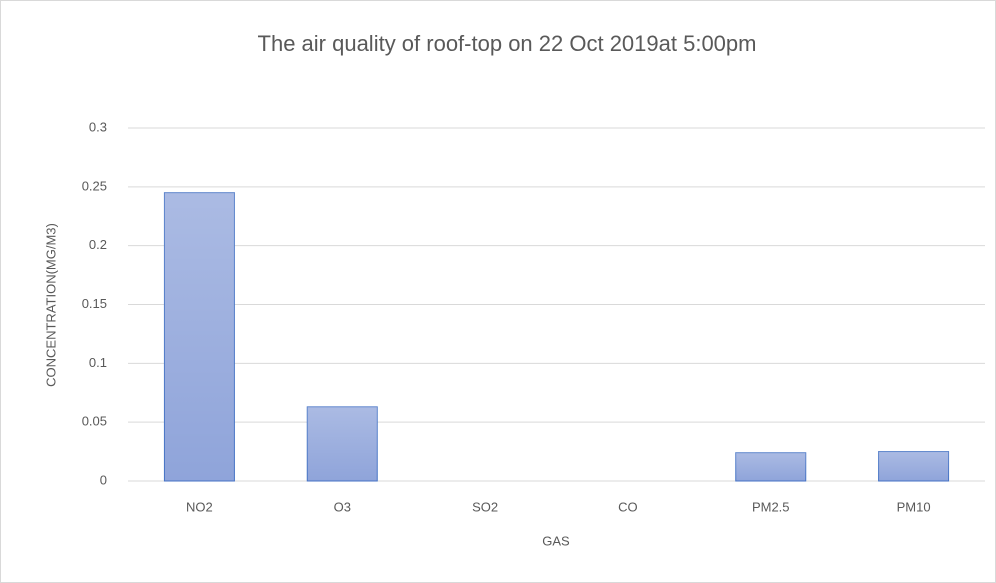 Image resolution: width=996 pixels, height=583 pixels. What do you see at coordinates (199, 506) in the screenshot?
I see `x-tick-label: NO2` at bounding box center [199, 506].